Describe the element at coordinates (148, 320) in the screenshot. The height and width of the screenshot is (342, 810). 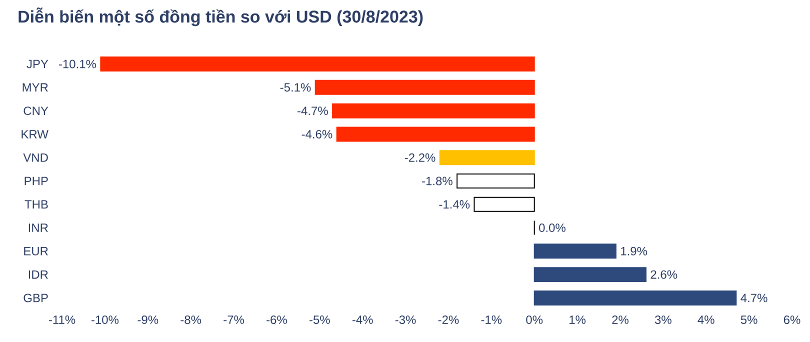
I see `x-tick-label: -9%` at that location.